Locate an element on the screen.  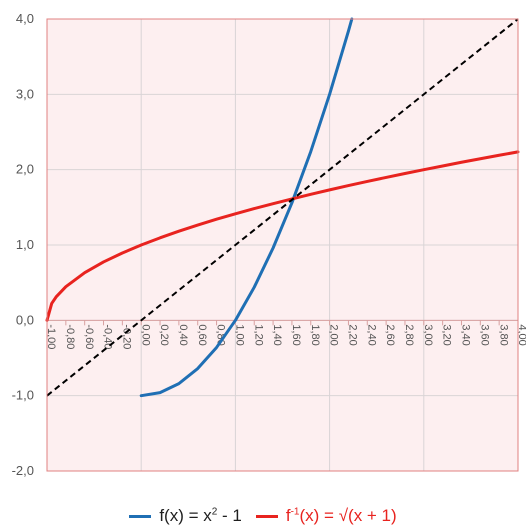
y-tick-label: 2,0 is located at coordinates (25, 169).